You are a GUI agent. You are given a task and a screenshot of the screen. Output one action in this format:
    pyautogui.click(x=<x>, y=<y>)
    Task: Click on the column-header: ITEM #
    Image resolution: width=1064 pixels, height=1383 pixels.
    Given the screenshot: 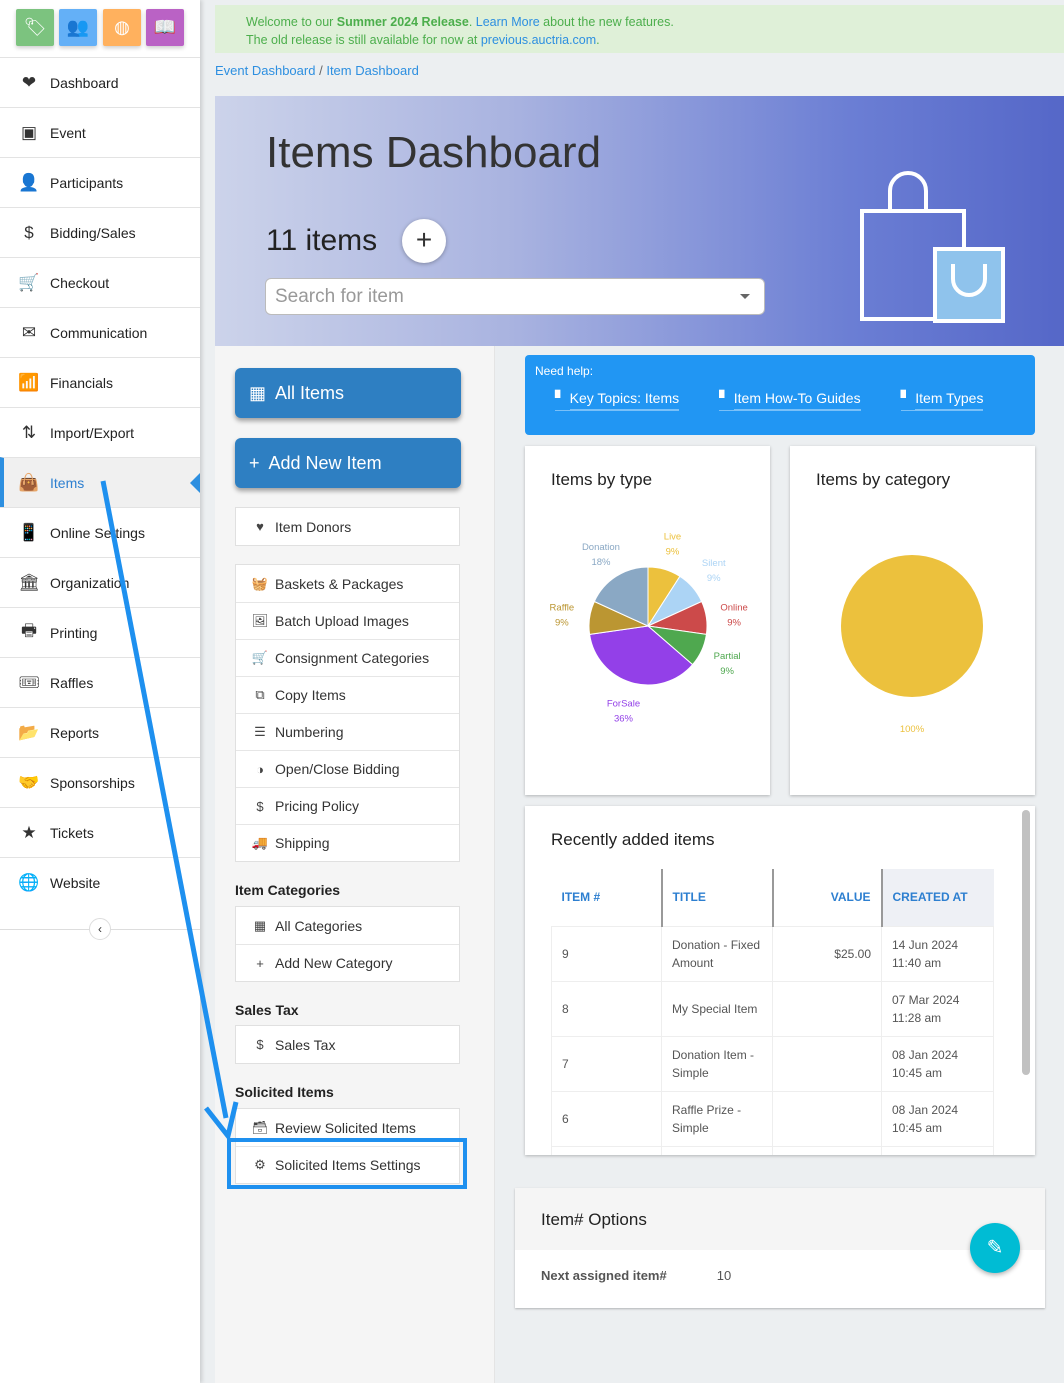 What is the action you would take?
    pyautogui.click(x=607, y=897)
    